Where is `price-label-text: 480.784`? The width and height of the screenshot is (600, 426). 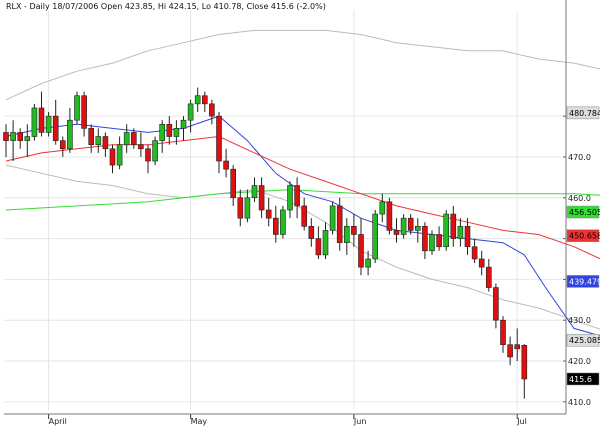
price-label-text: 480.784 is located at coordinates (584, 113).